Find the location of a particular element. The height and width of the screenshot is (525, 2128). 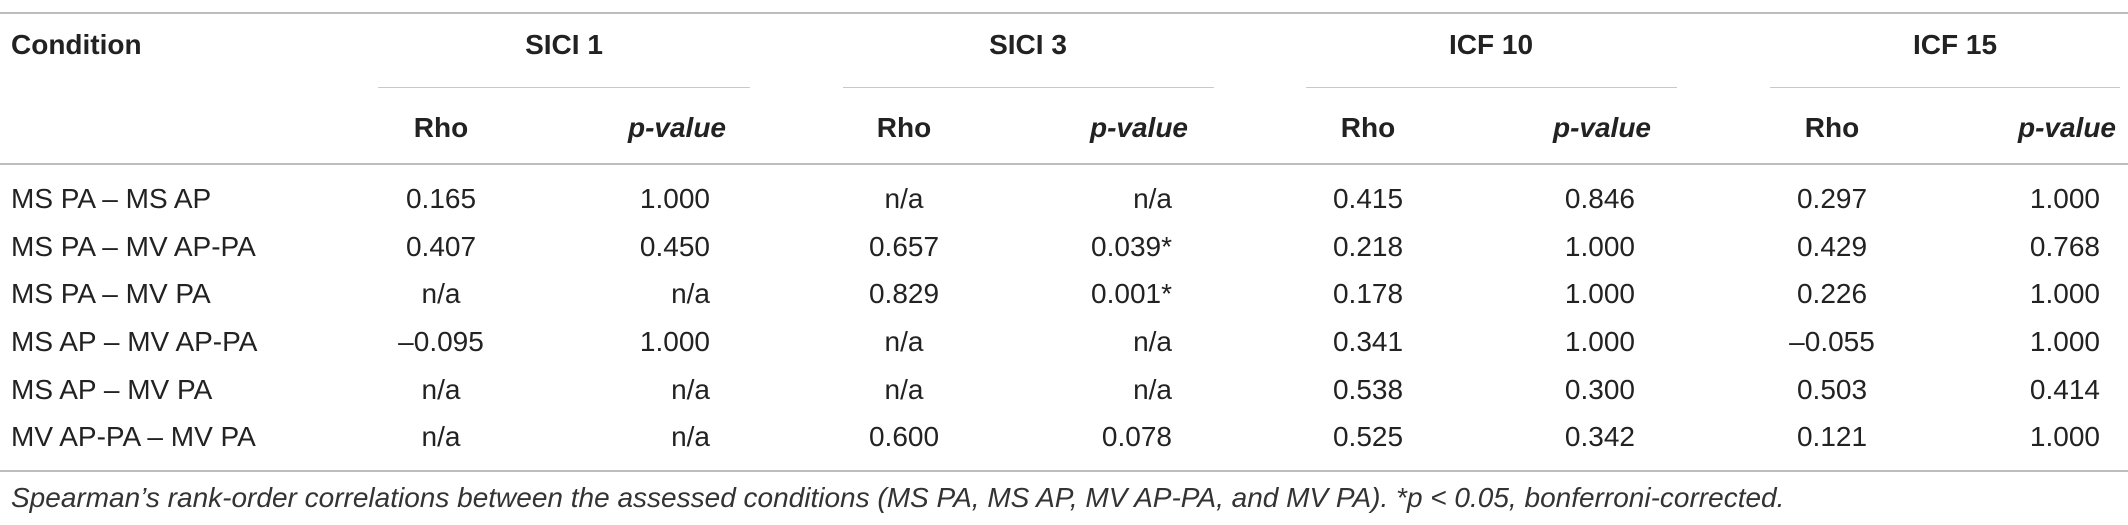

pvalue-cell: 0.846 is located at coordinates (1599, 198).